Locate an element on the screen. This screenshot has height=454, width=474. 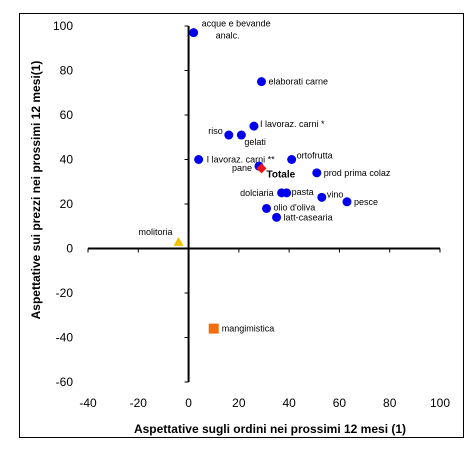
point-label-mangimistica: mangimistica is located at coordinates (248, 329).